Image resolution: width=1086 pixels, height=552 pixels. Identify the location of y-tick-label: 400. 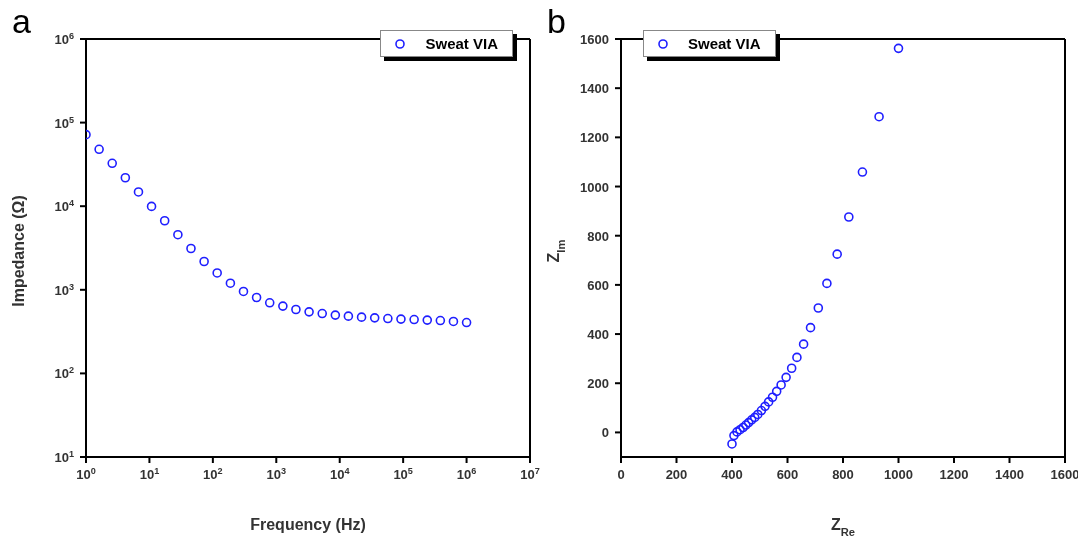
(598, 335).